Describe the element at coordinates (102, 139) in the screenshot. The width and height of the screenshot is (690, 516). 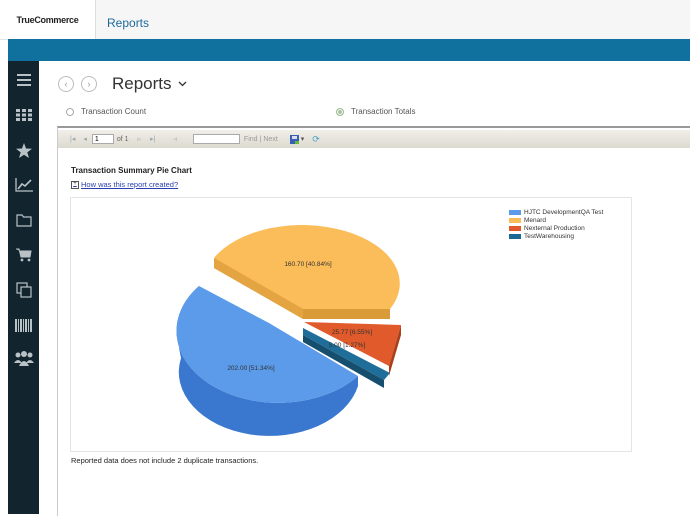
I see `page-number-input` at that location.